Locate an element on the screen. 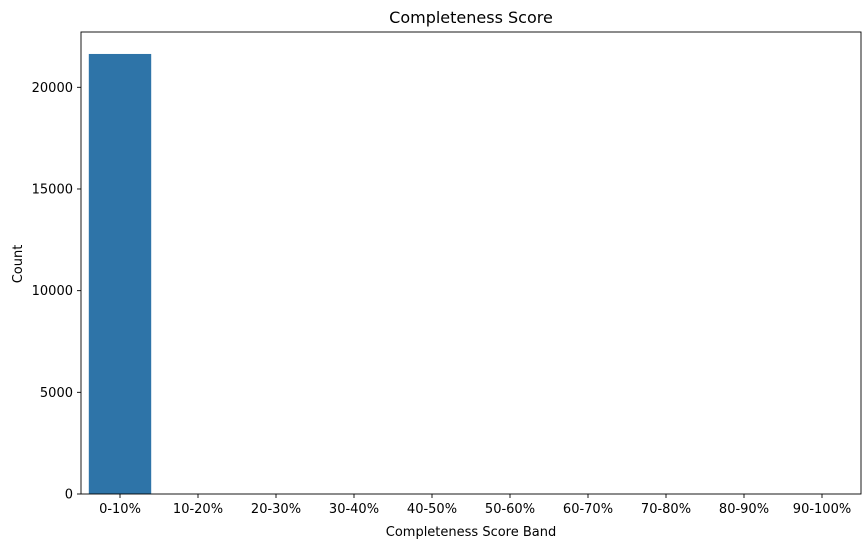  x-tick-label: 20-30% is located at coordinates (276, 509).